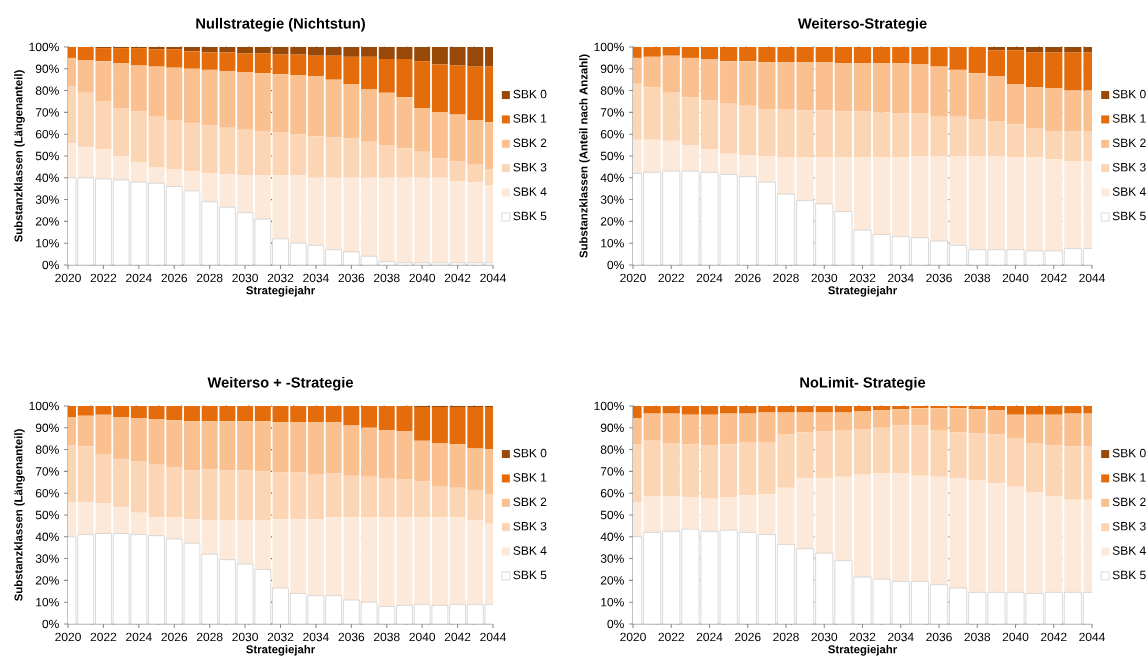 This screenshot has height=666, width=1148. What do you see at coordinates (862, 291) in the screenshot?
I see `x-axis-title: Strategiejahr` at bounding box center [862, 291].